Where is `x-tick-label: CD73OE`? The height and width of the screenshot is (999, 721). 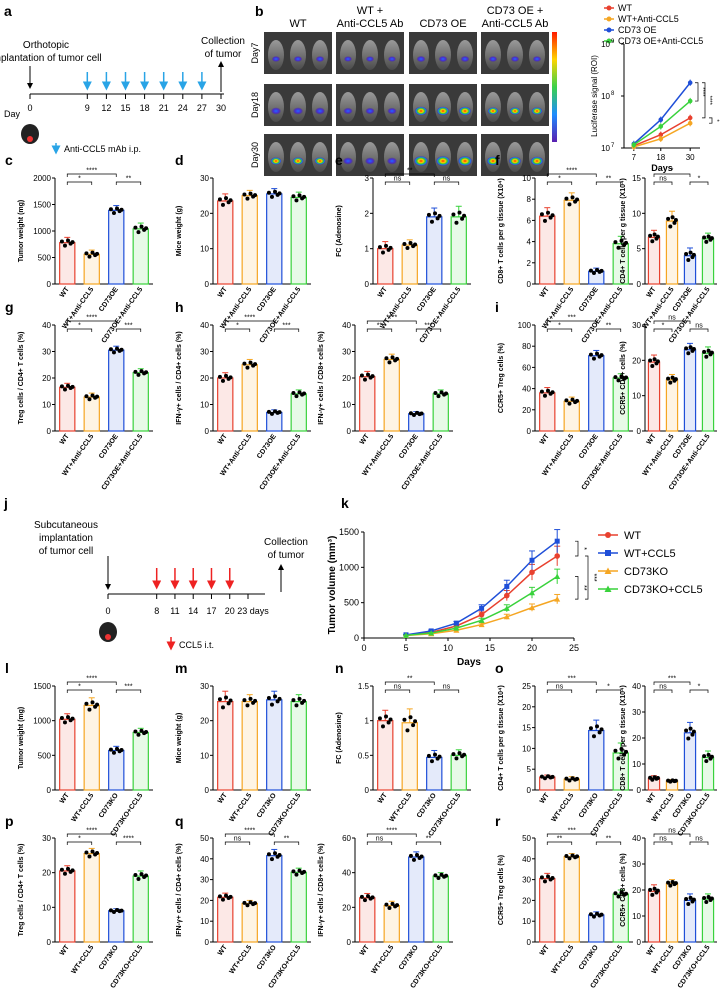
x-tick-label: CD73OE is located at coordinates (109, 299).